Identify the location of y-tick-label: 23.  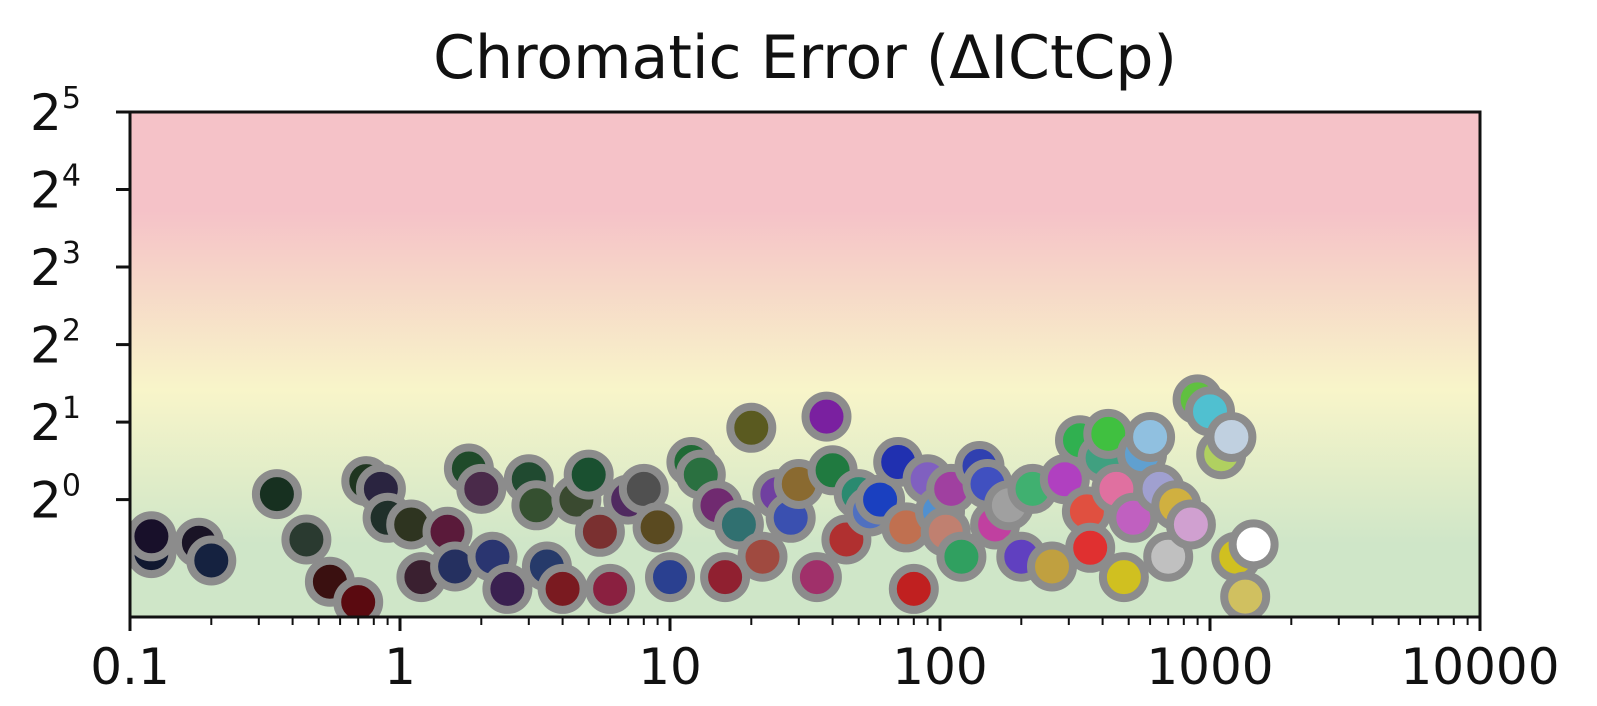
(55, 266).